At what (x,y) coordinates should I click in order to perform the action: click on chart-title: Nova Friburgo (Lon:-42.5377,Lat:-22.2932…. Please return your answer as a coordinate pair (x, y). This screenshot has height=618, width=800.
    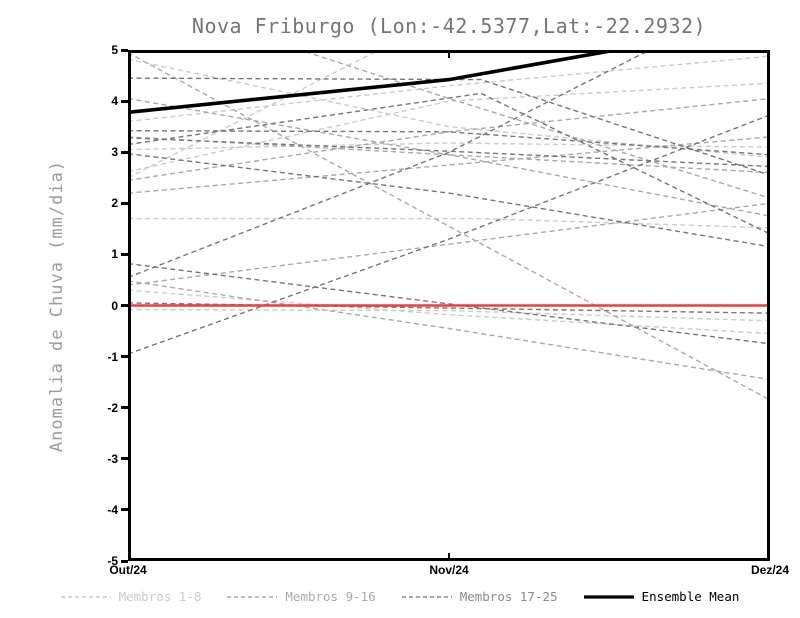
    Looking at the image, I should click on (449, 26).